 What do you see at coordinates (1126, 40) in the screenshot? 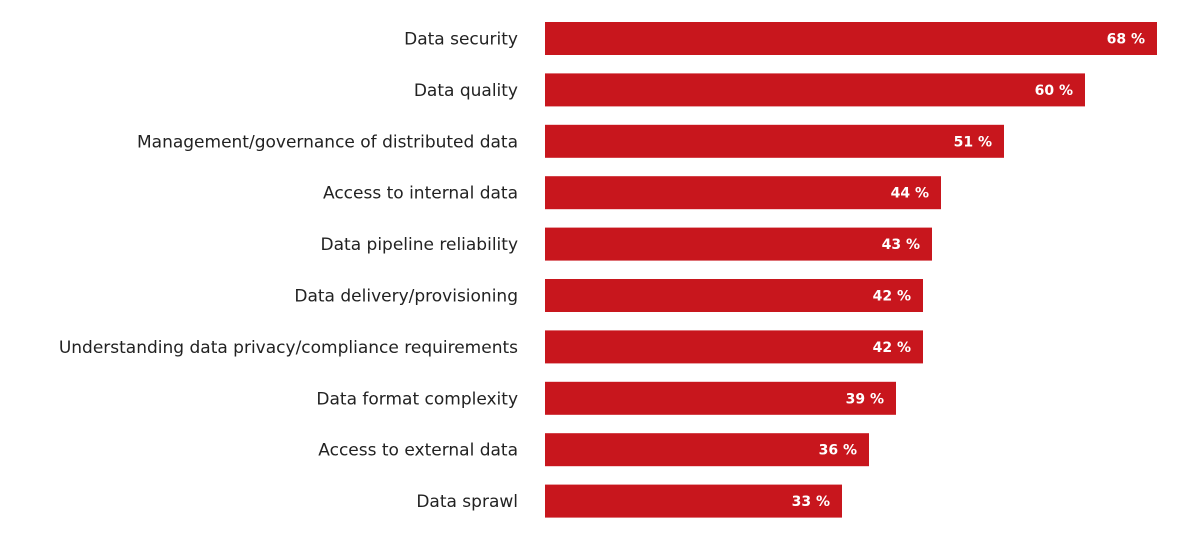
I see `value-label: 68 %` at bounding box center [1126, 40].